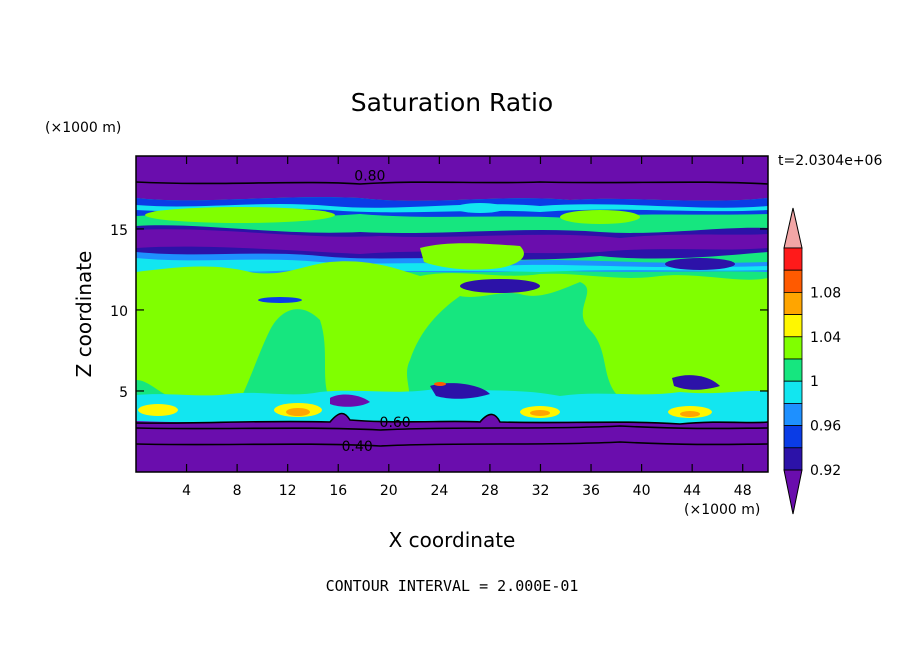 The image size is (904, 654). Describe the element at coordinates (280, 300) in the screenshot. I see `blue-pocket` at that location.